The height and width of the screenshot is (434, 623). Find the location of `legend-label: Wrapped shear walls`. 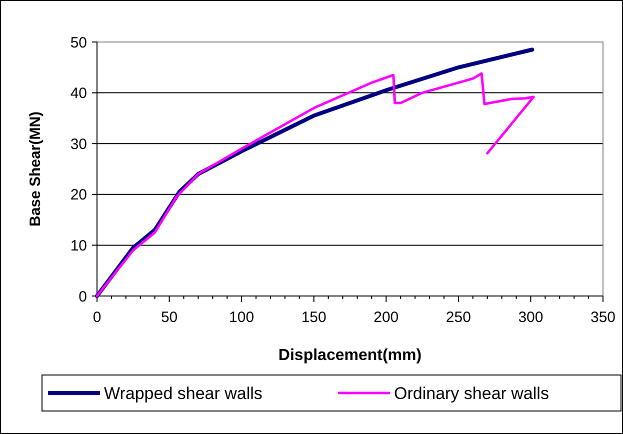

legend-label: Wrapped shear walls is located at coordinates (183, 393).